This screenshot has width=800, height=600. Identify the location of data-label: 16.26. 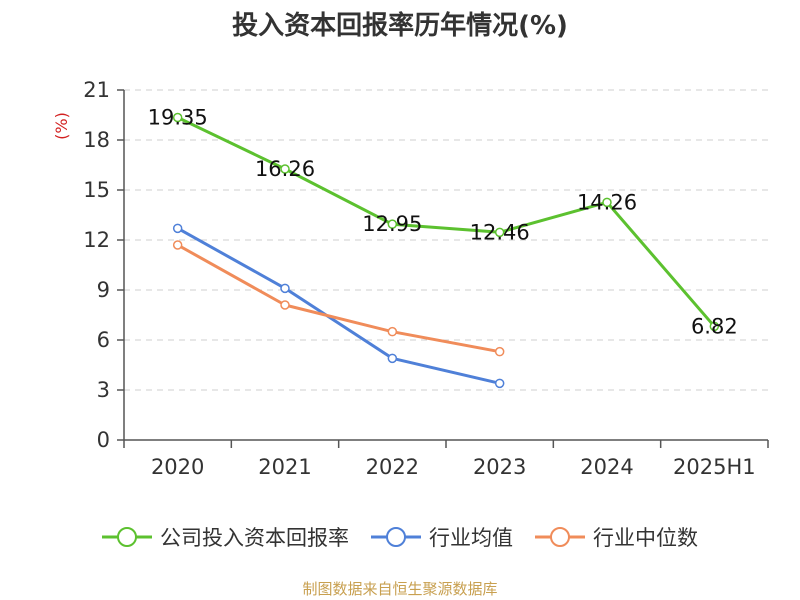
(285, 169).